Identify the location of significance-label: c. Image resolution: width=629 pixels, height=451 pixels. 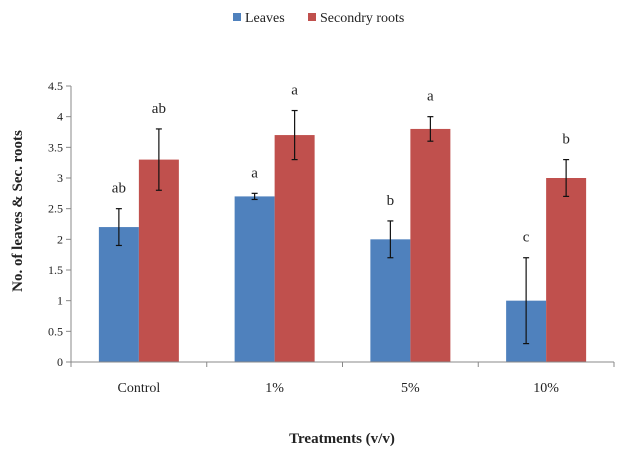
(526, 238).